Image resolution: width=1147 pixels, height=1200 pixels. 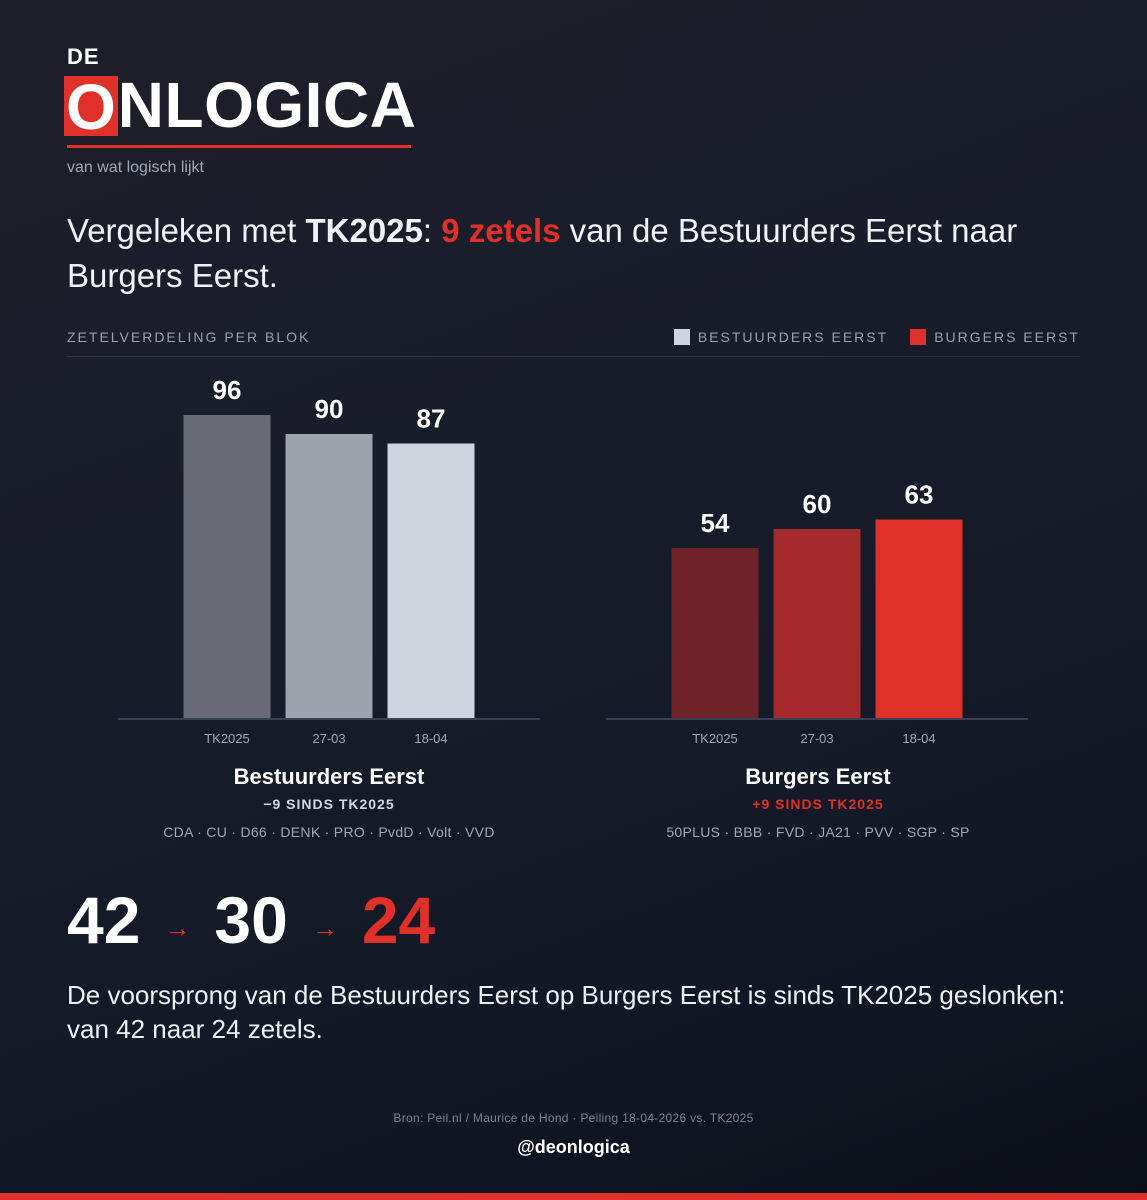 I want to click on group-change-burgers: +9 SINDS TK2025, so click(x=818, y=804).